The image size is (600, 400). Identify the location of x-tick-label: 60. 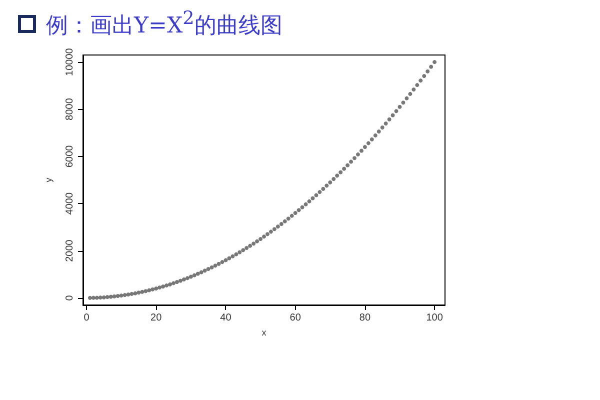
(296, 318).